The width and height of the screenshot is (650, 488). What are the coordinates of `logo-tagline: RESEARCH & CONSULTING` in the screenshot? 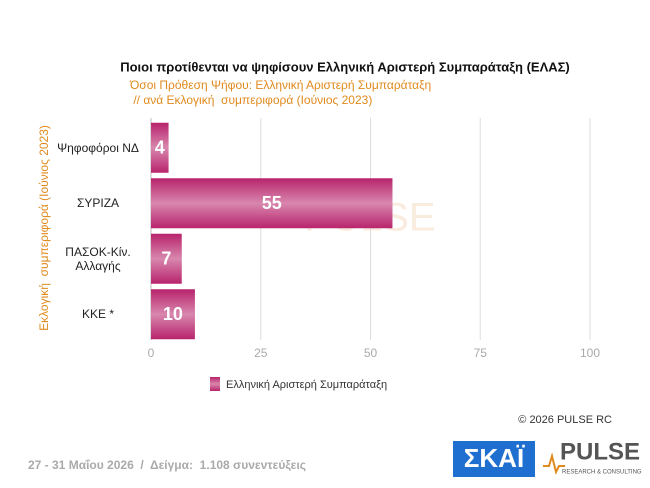 It's located at (602, 473).